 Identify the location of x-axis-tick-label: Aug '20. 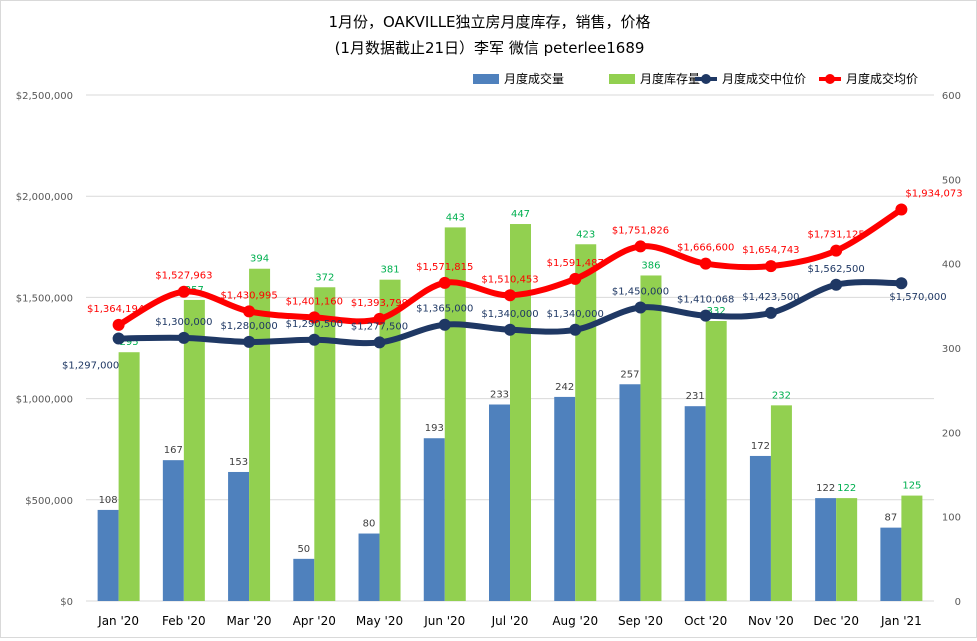
(575, 621).